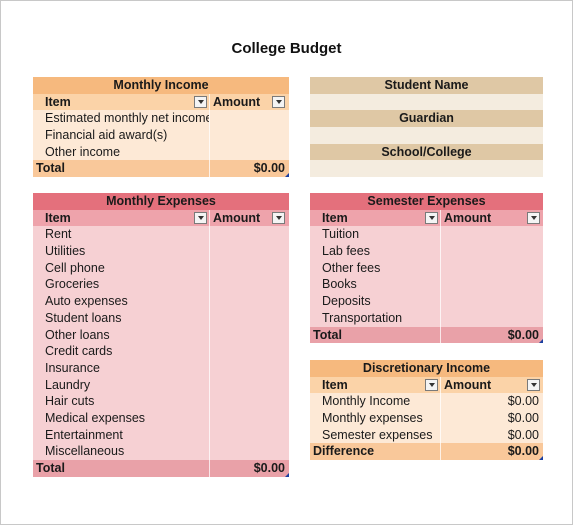 Image resolution: width=573 pixels, height=525 pixels. Describe the element at coordinates (426, 85) in the screenshot. I see `student-name-label: Student Name` at that location.